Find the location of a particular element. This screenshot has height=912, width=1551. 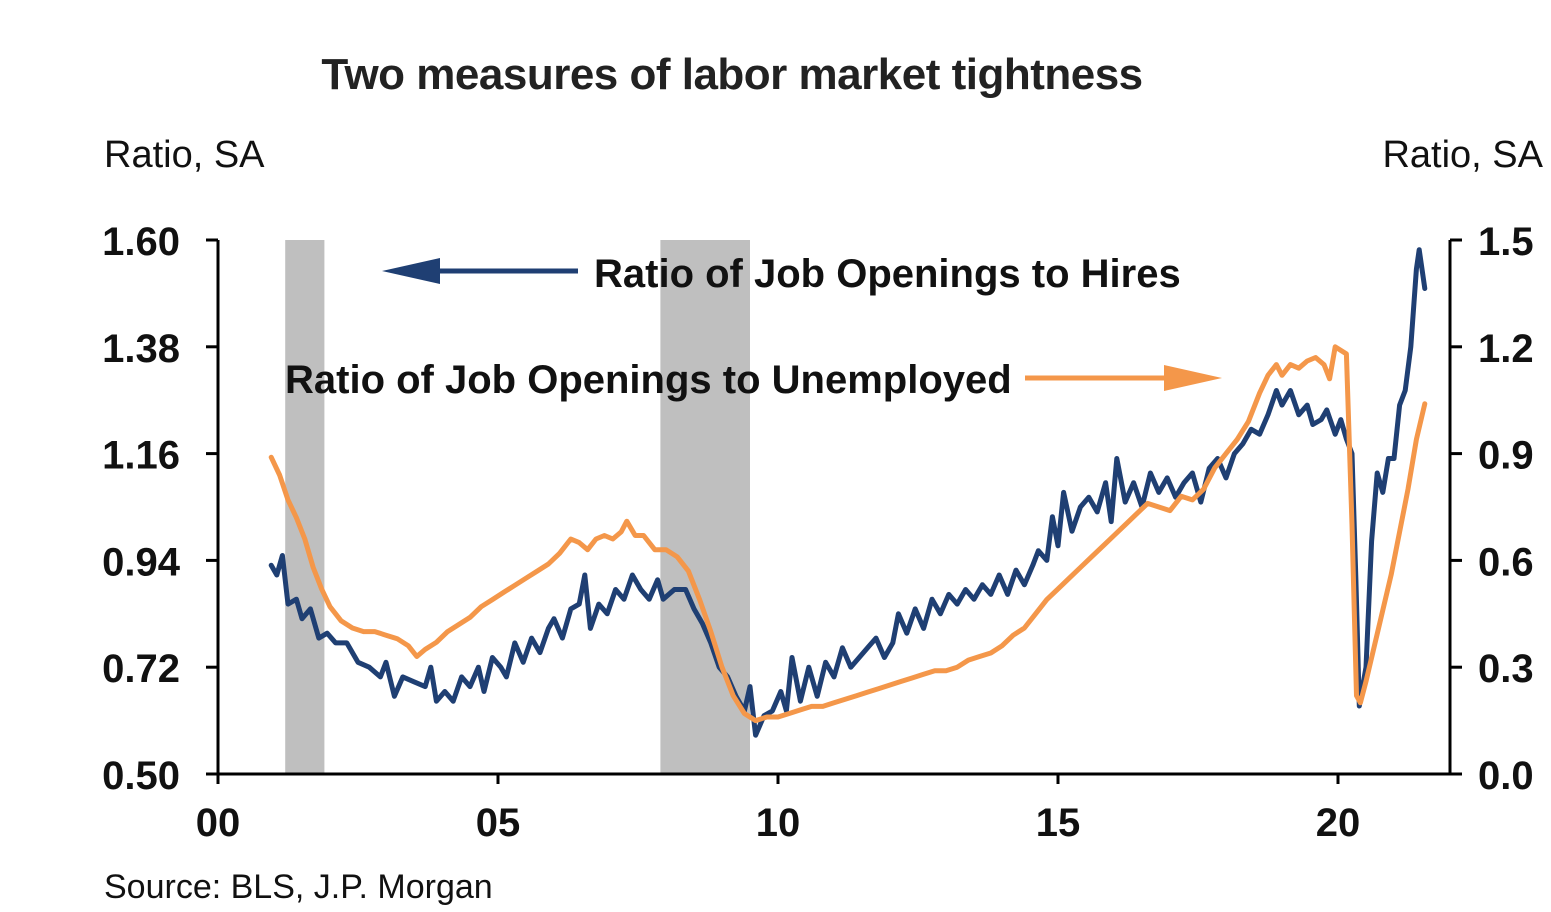

left-tick-label: 0.72 is located at coordinates (141, 669).